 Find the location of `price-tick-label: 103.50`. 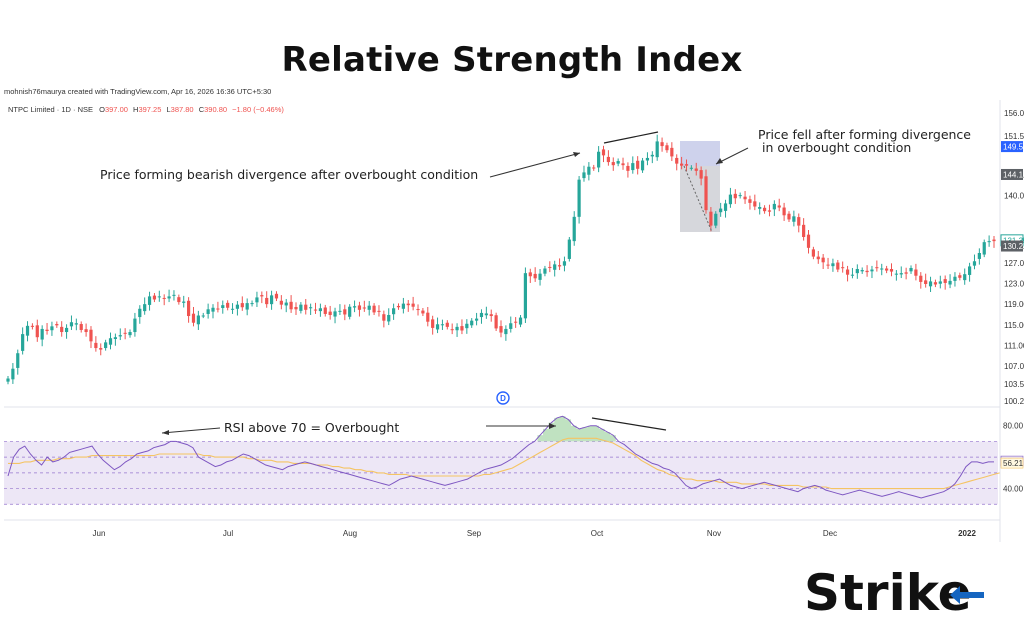

price-tick-label: 103.50 is located at coordinates (1014, 384).